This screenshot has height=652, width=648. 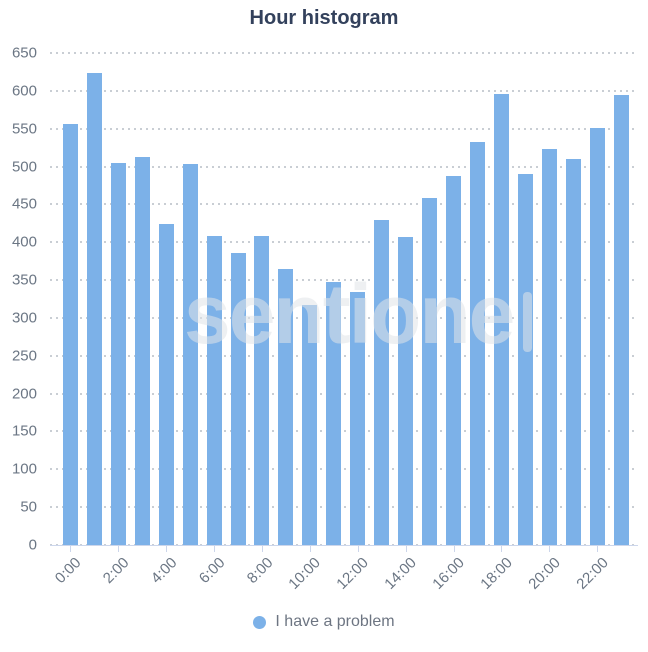 I want to click on x-axis-label: 16:00, so click(x=448, y=573).